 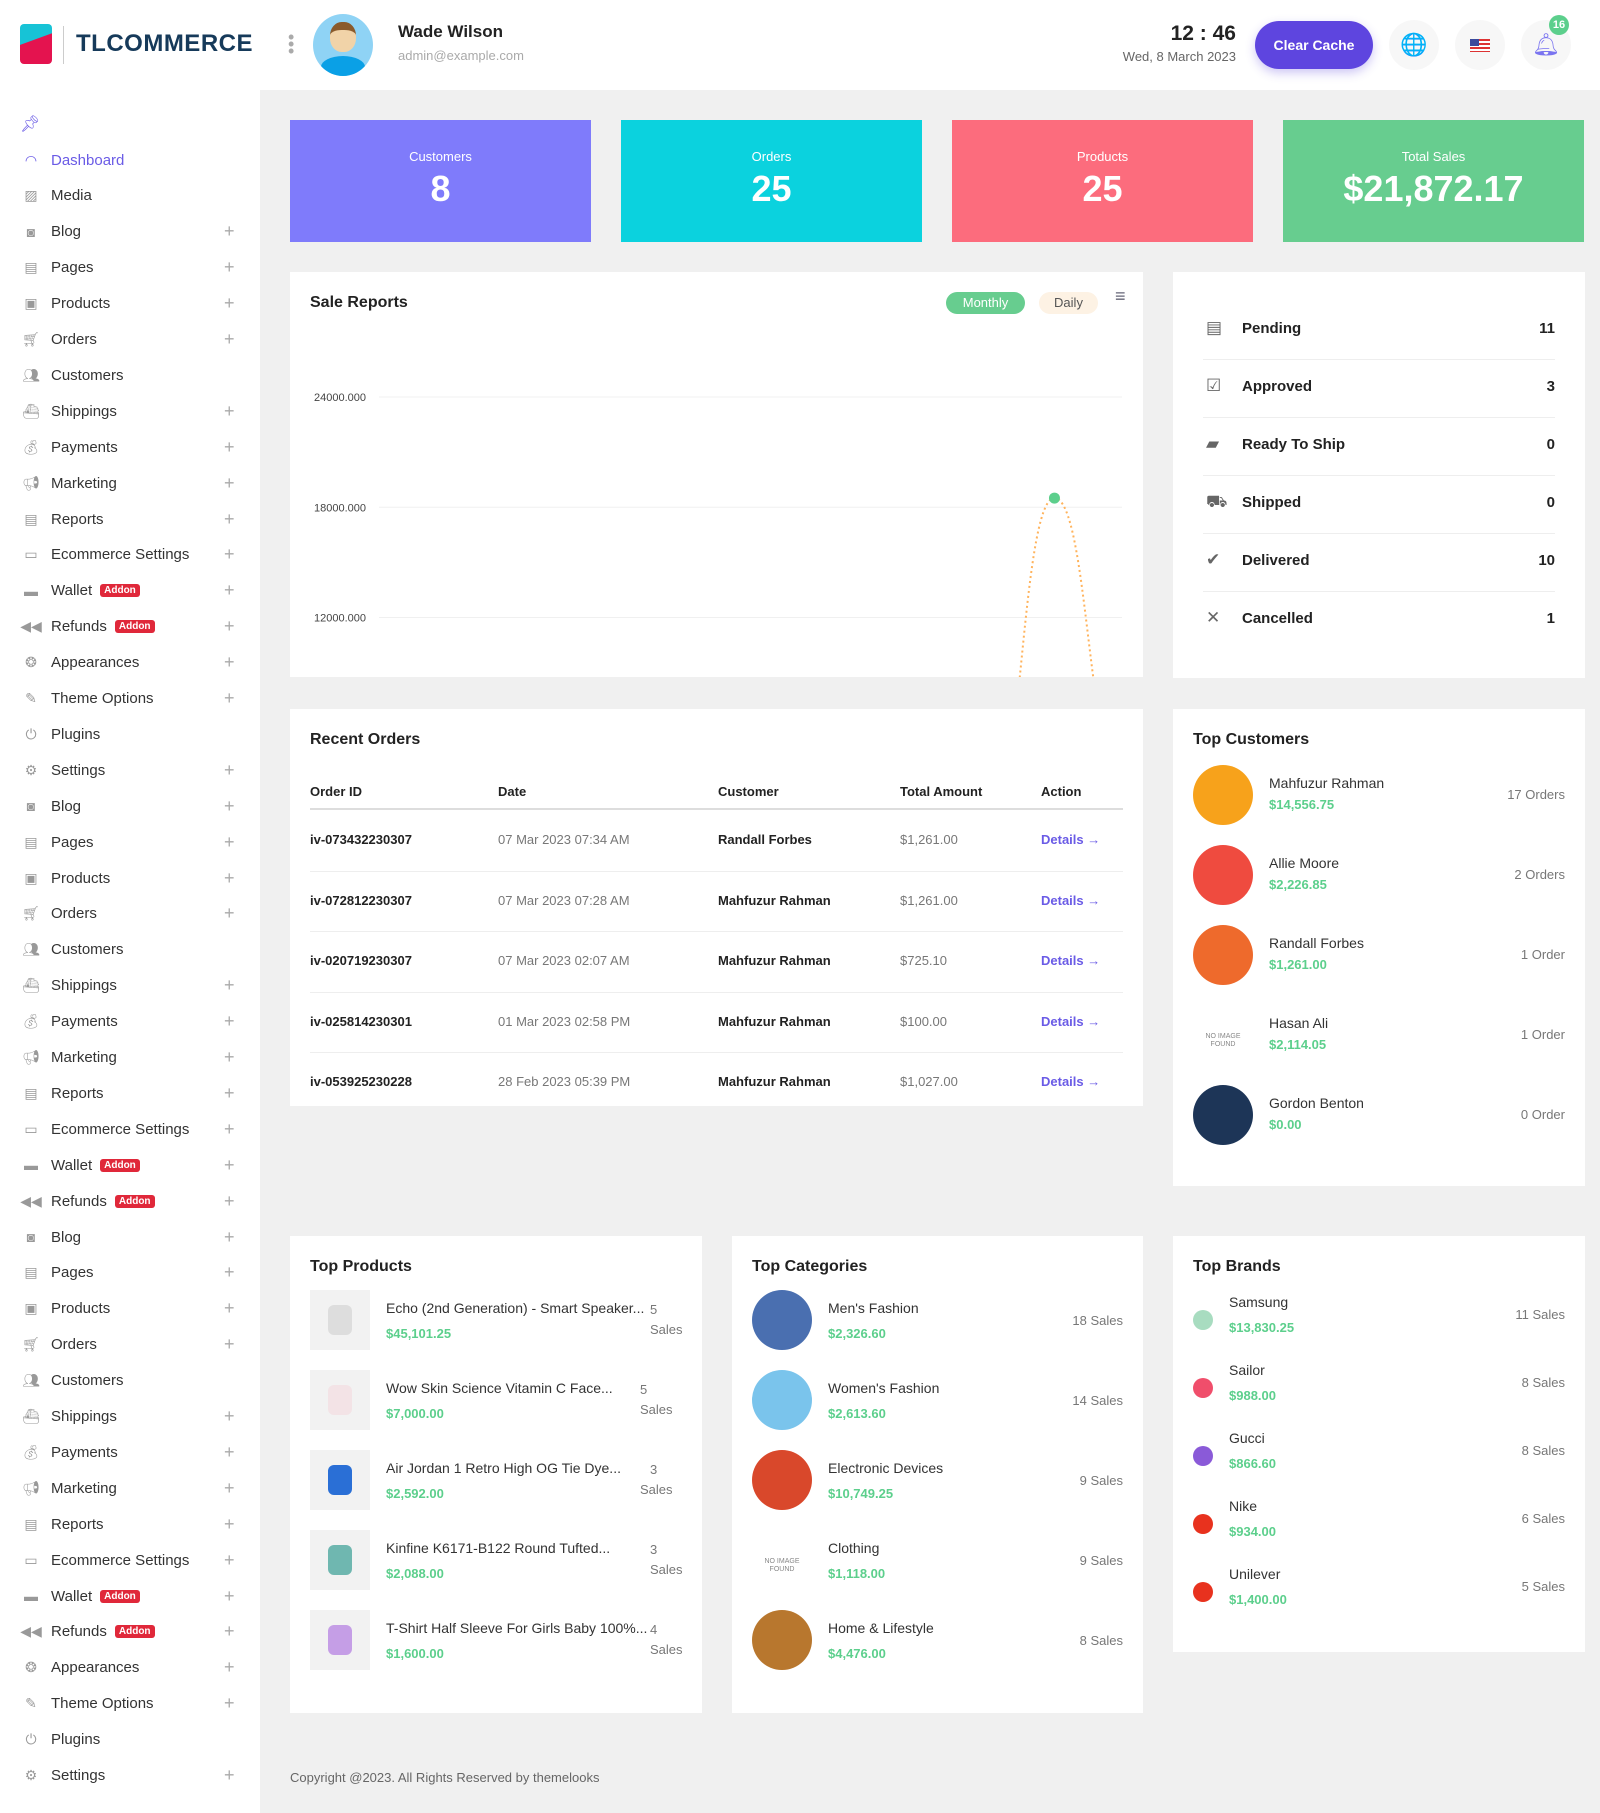 I want to click on stat-card-total-sales: Total Sales $21,872.17, so click(x=1433, y=181).